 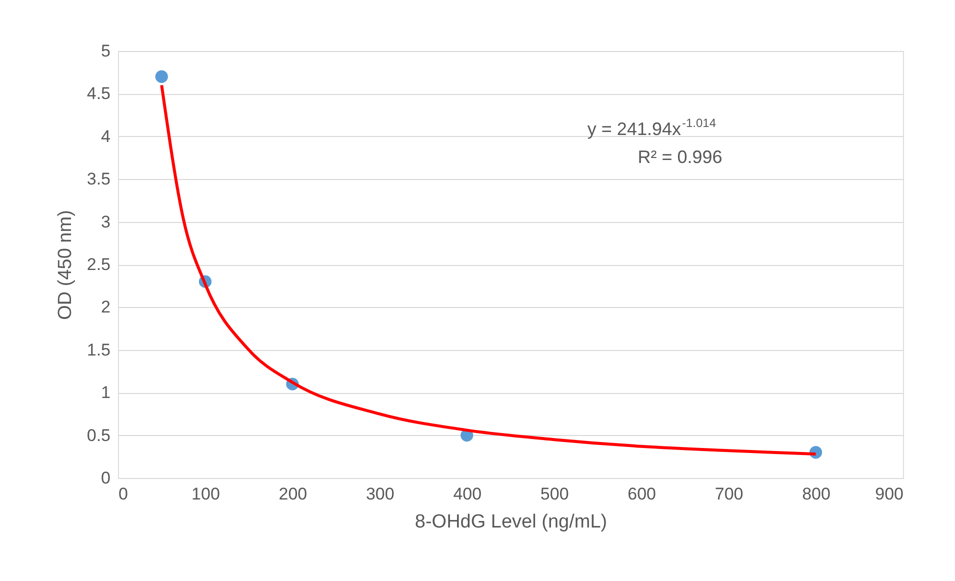 What do you see at coordinates (98, 350) in the screenshot?
I see `y-tick-label: 1.5` at bounding box center [98, 350].